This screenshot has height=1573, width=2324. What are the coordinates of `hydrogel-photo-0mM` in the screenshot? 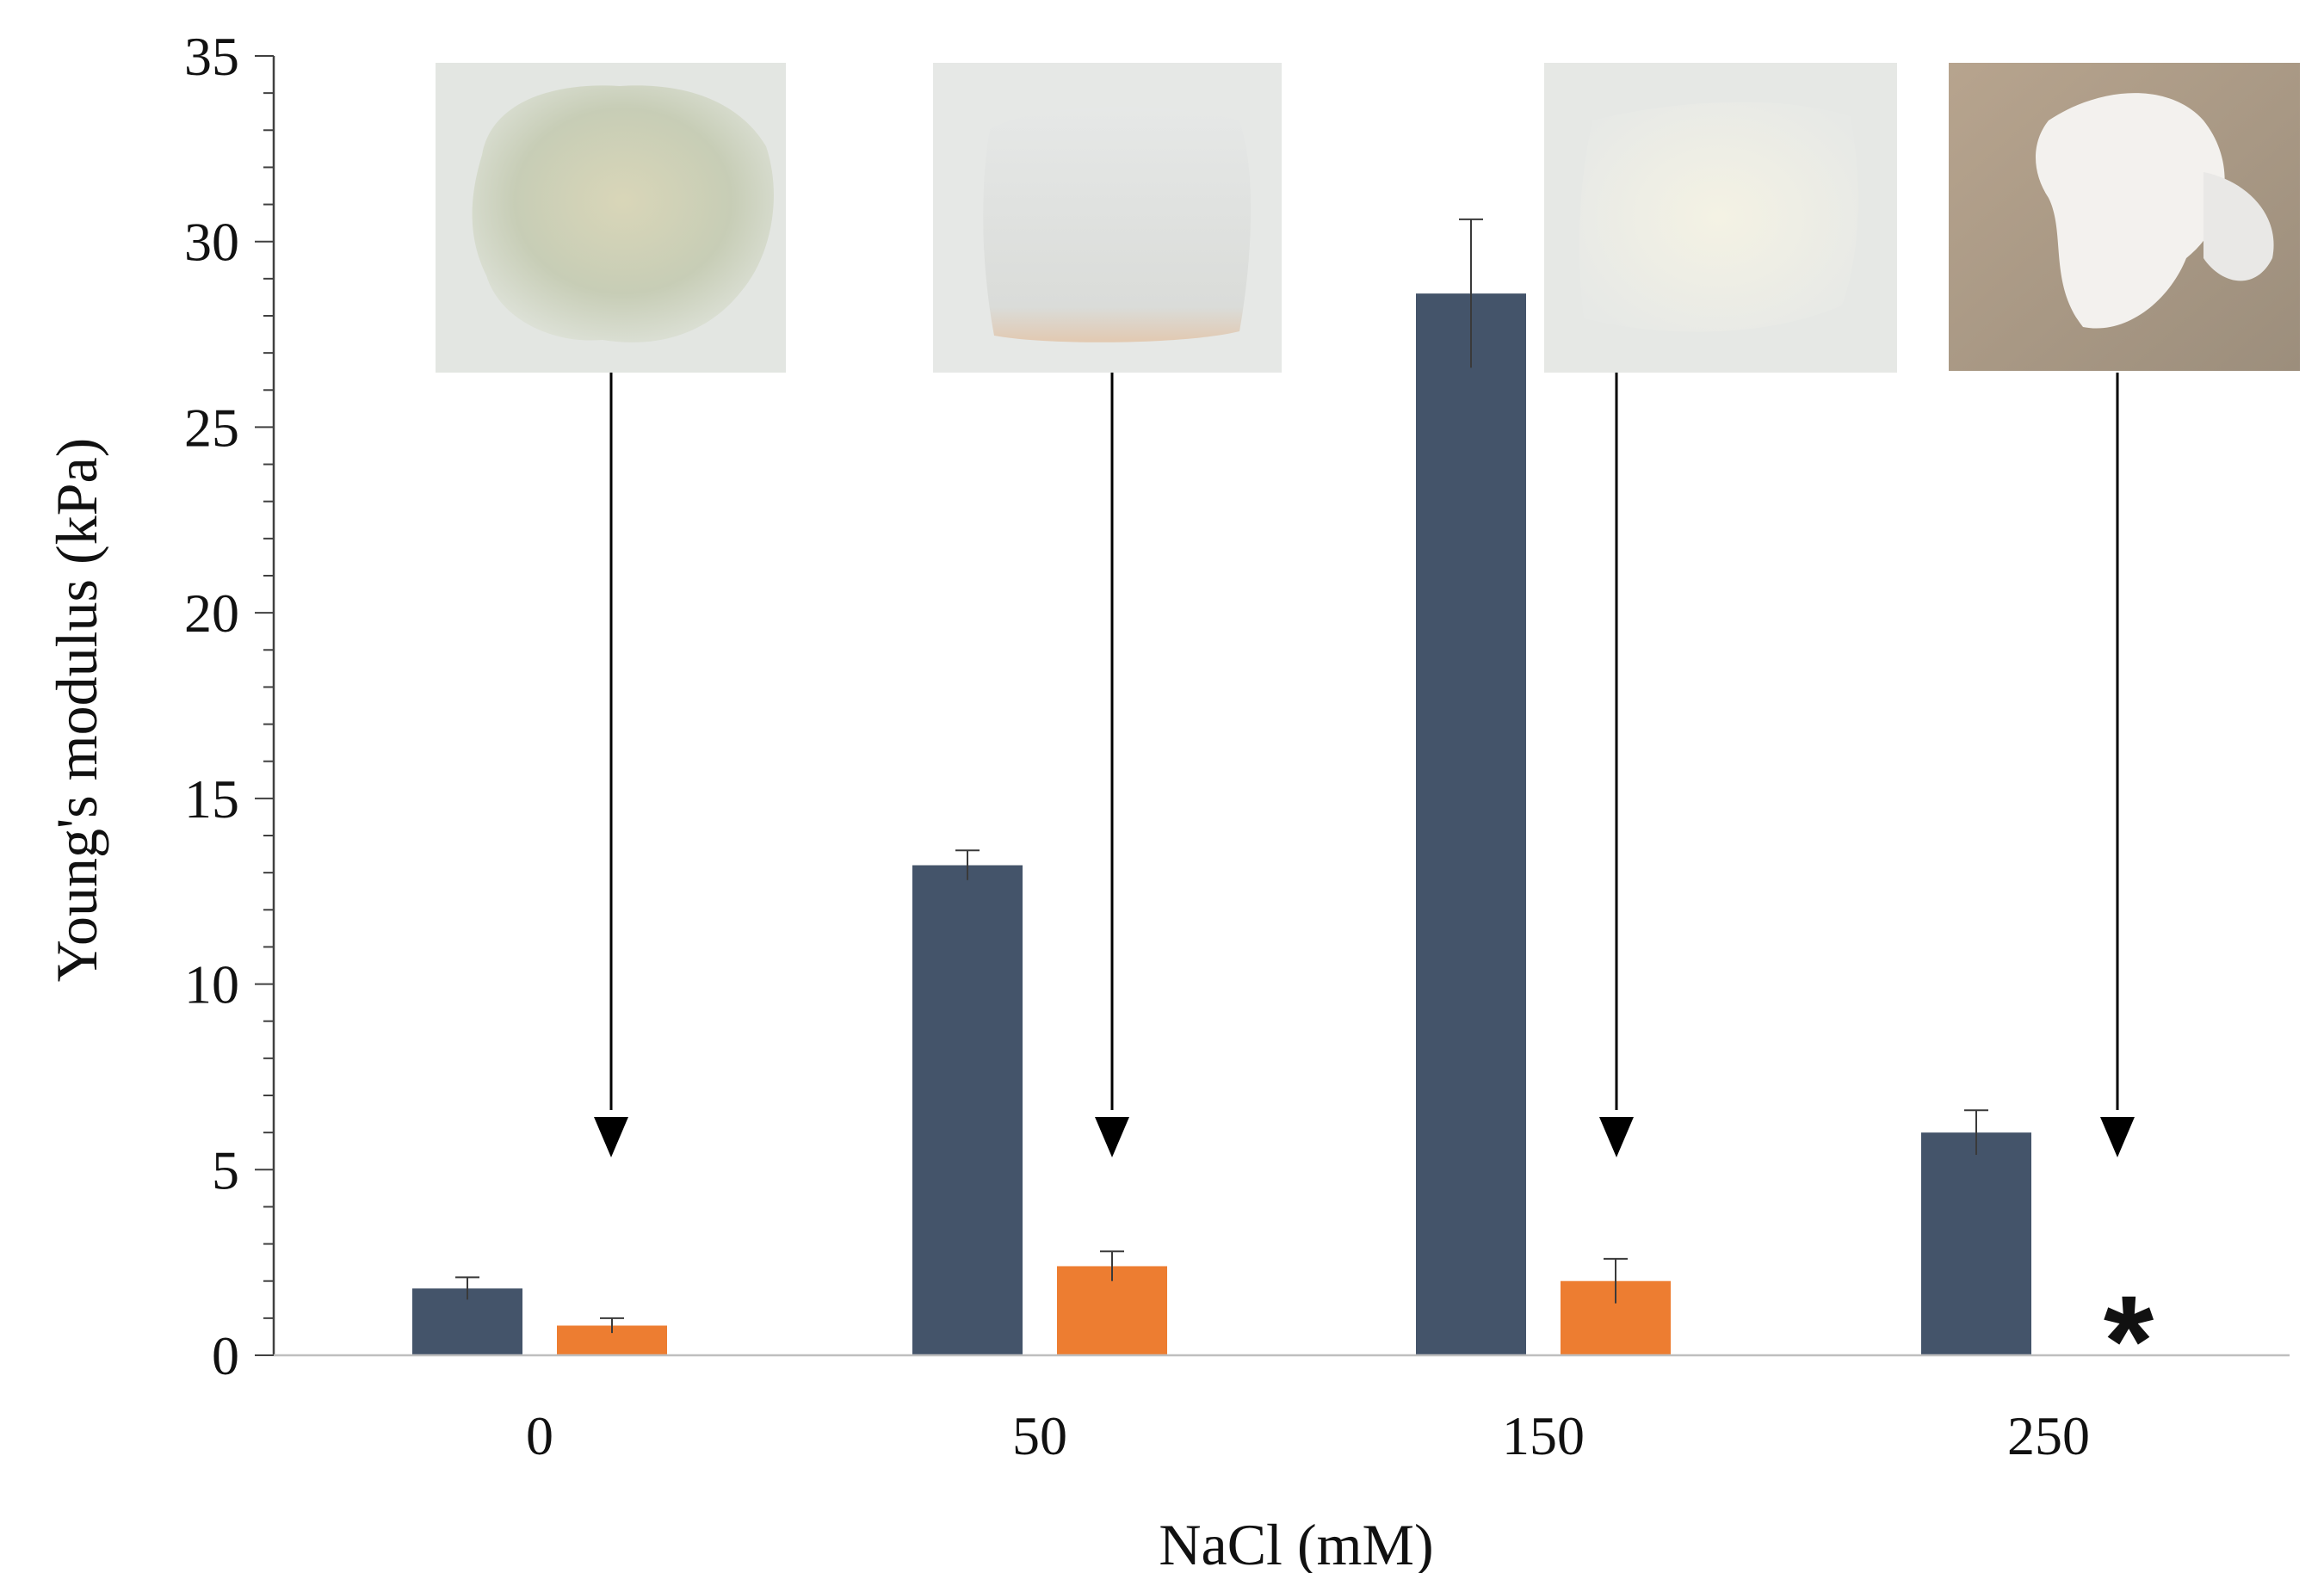 It's located at (611, 218).